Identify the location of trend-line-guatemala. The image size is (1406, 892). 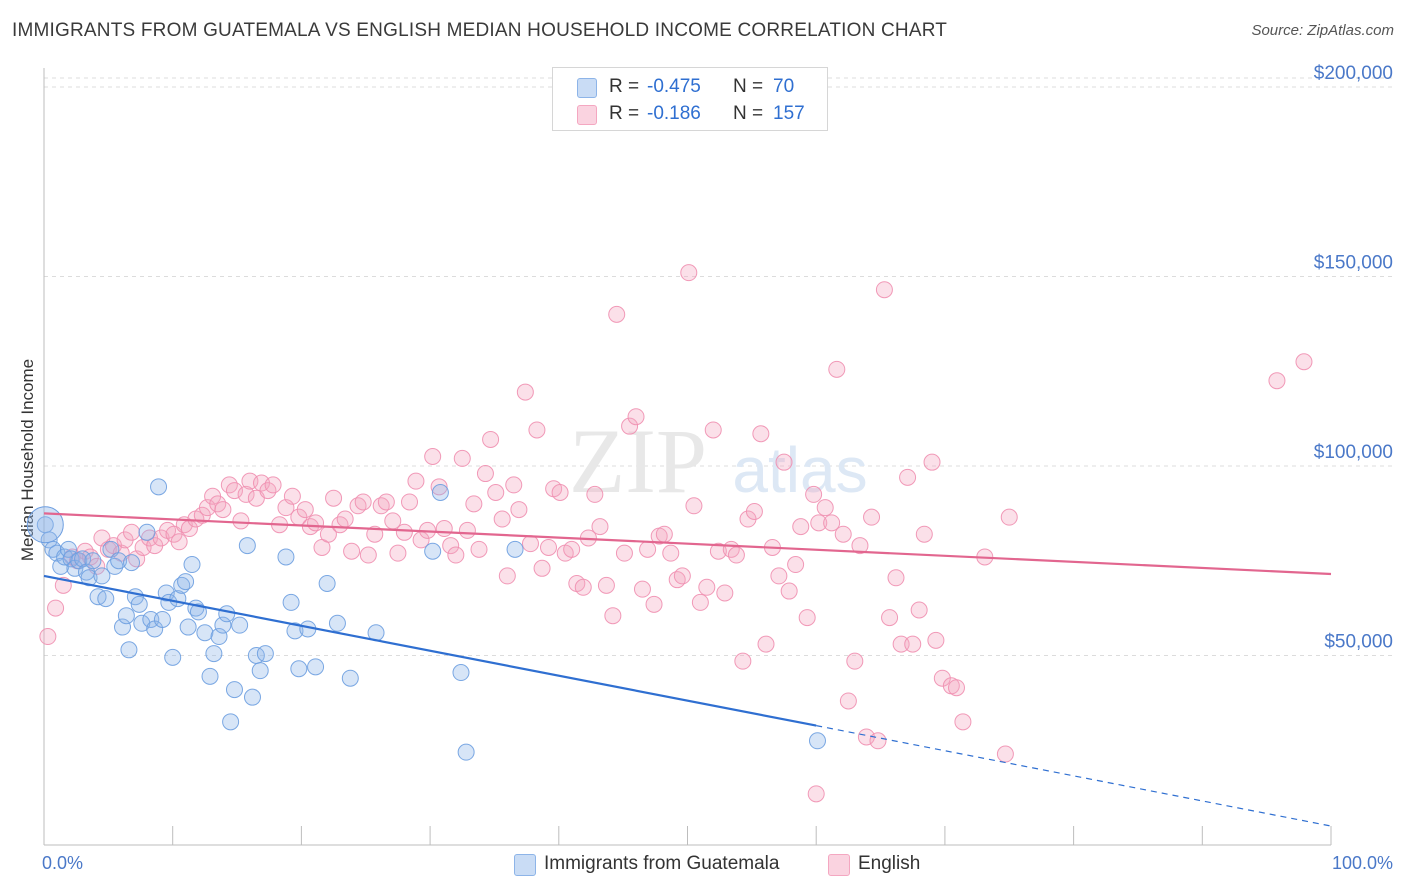
(430, 650).